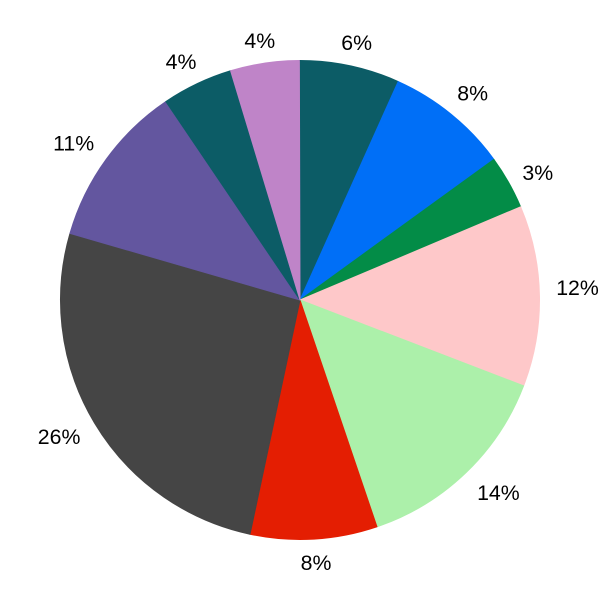 The image size is (600, 605). Describe the element at coordinates (356, 43) in the screenshot. I see `svg-text: 6%` at that location.